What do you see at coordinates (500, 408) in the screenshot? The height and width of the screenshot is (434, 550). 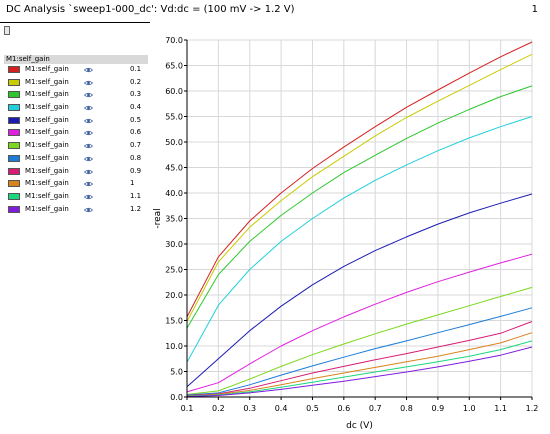 I see `x-tick-label: 1.1` at bounding box center [500, 408].